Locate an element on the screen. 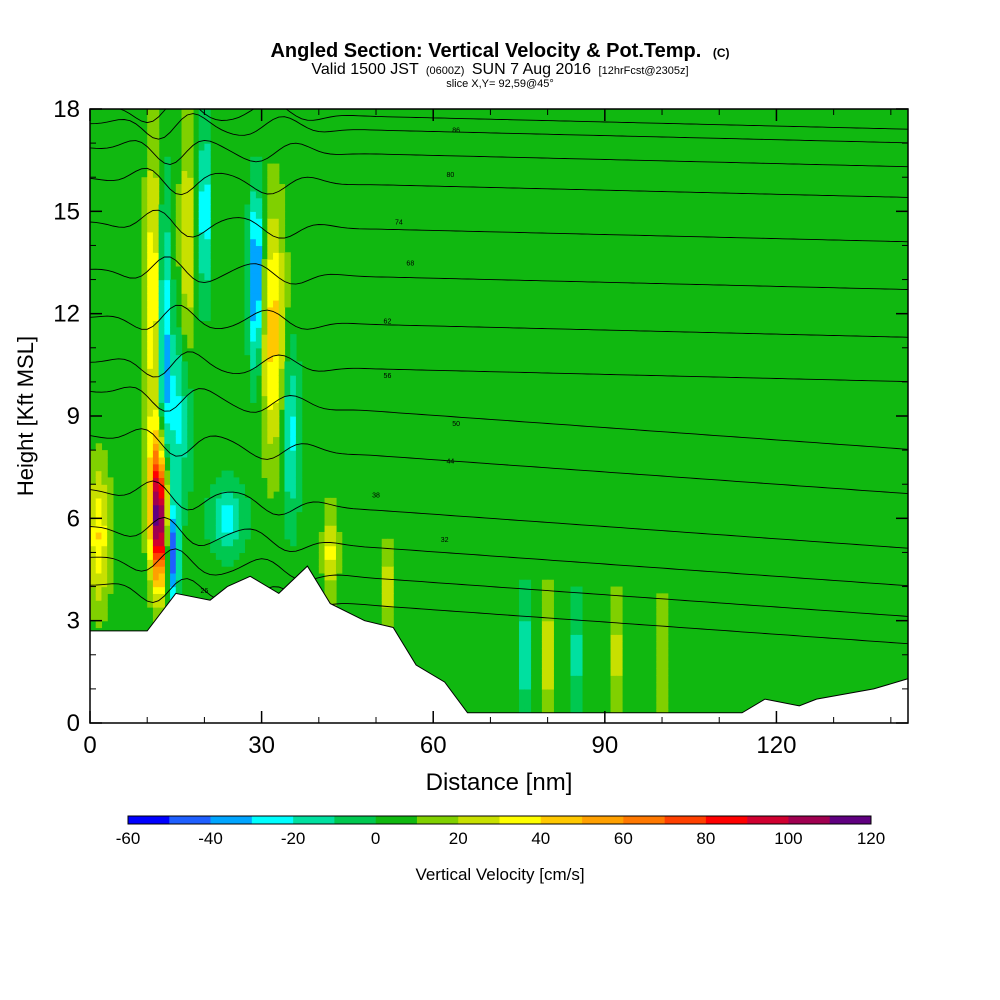 This screenshot has height=1000, width=1000. slice-label: slice X,Y= 92,59@45° is located at coordinates (500, 84).